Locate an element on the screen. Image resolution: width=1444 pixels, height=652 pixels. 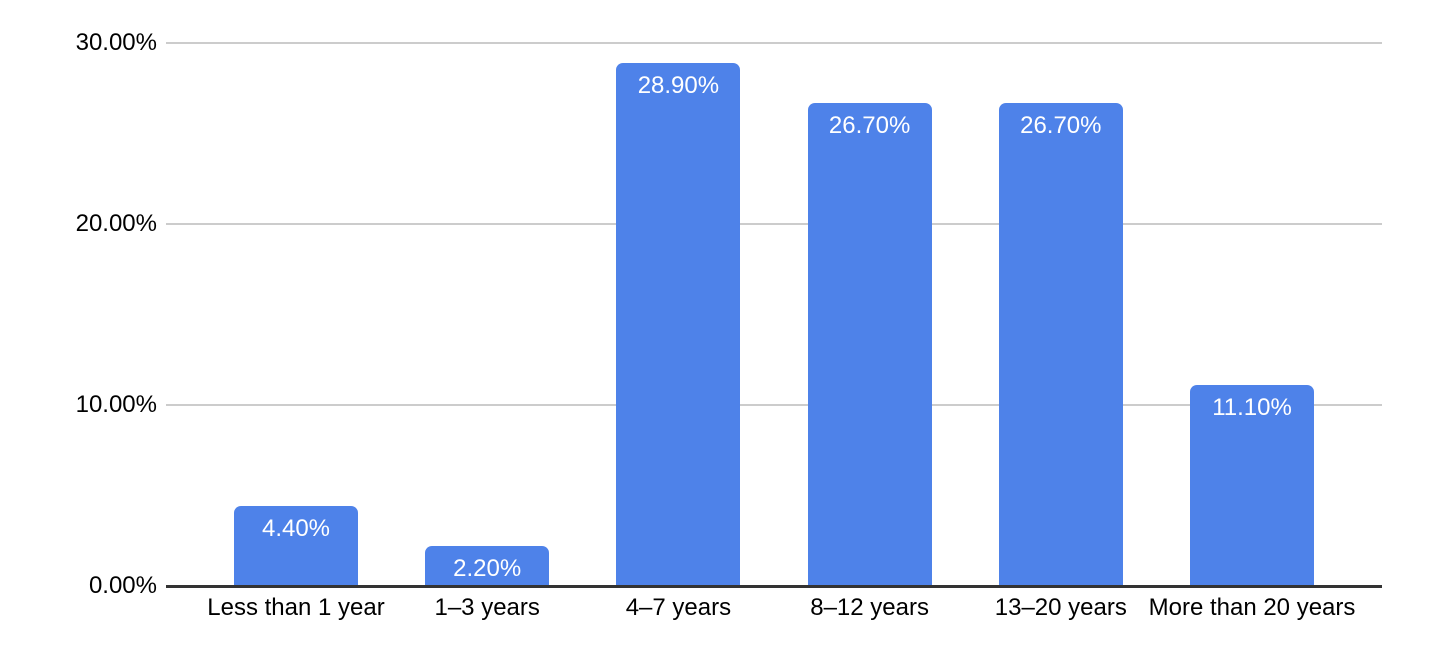
category-label: 1–3 years is located at coordinates (487, 607).